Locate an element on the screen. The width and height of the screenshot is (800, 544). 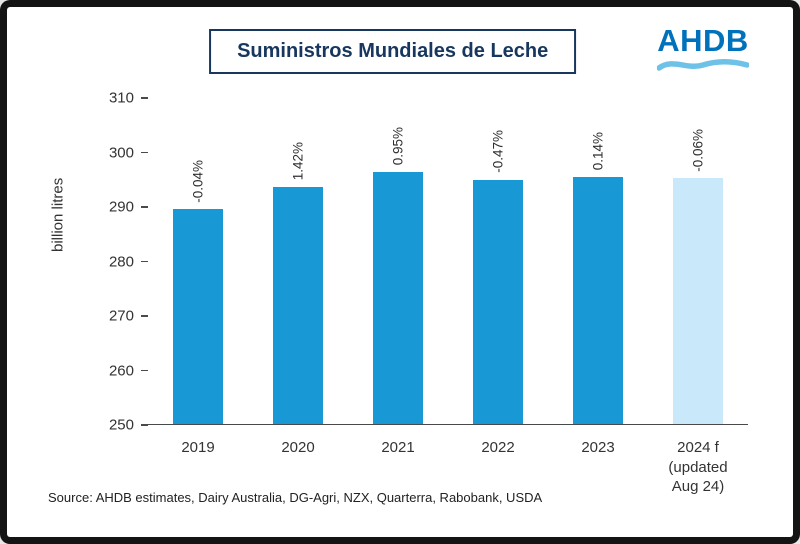
ahdb-logo-text: AHDB is located at coordinates (703, 40).